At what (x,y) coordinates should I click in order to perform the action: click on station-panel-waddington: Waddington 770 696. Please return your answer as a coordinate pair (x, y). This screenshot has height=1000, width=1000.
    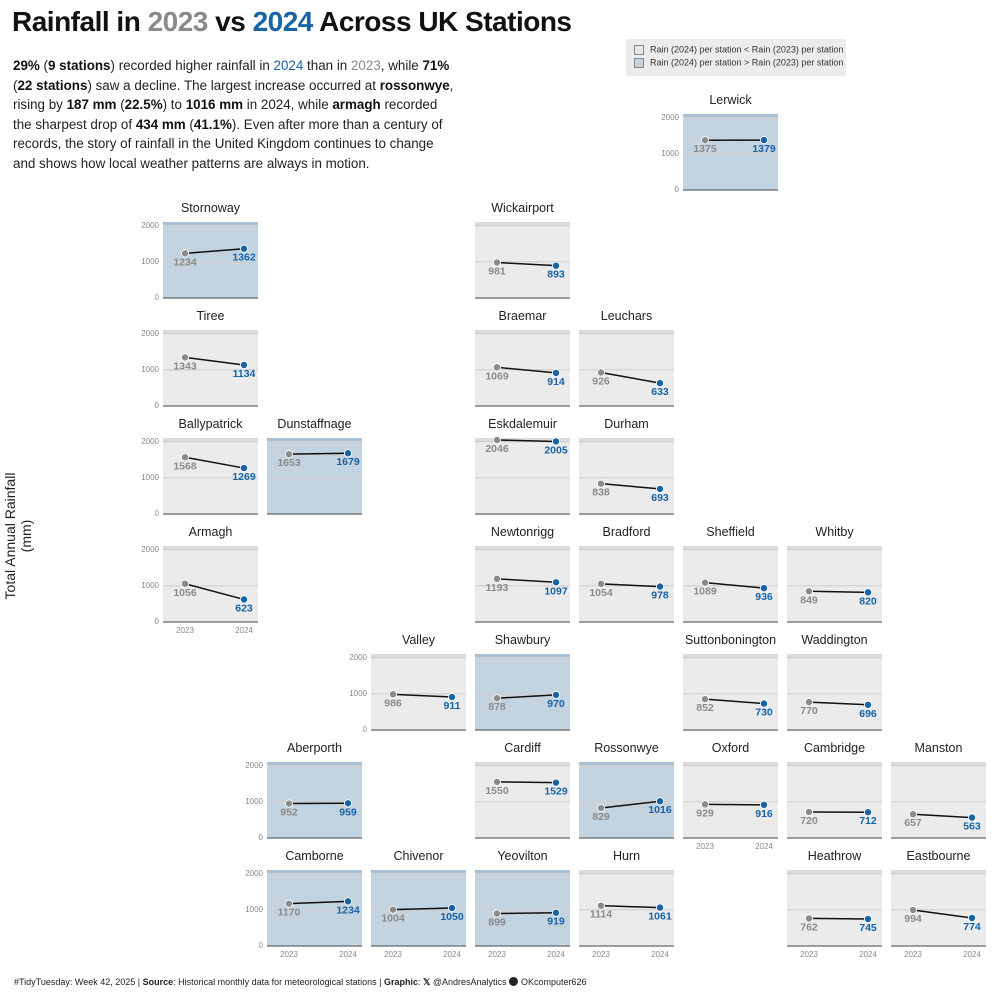
    Looking at the image, I should click on (834, 682).